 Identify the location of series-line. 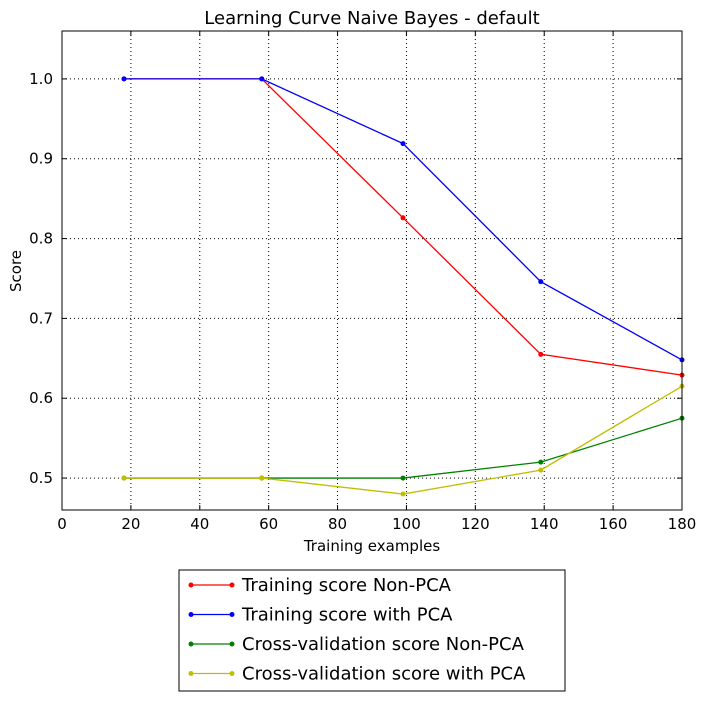
(403, 448).